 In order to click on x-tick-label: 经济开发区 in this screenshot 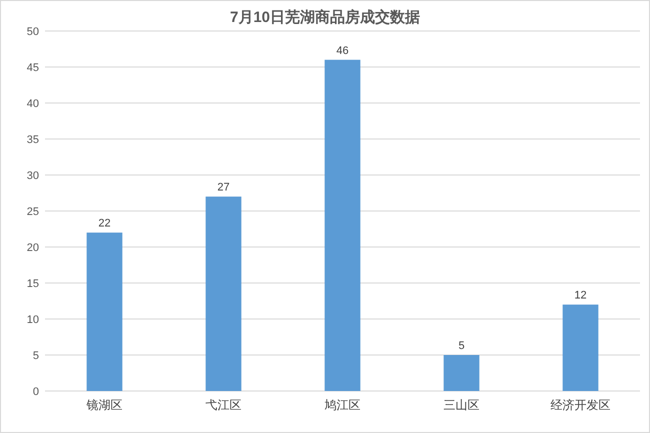, I will do `click(580, 405)`.